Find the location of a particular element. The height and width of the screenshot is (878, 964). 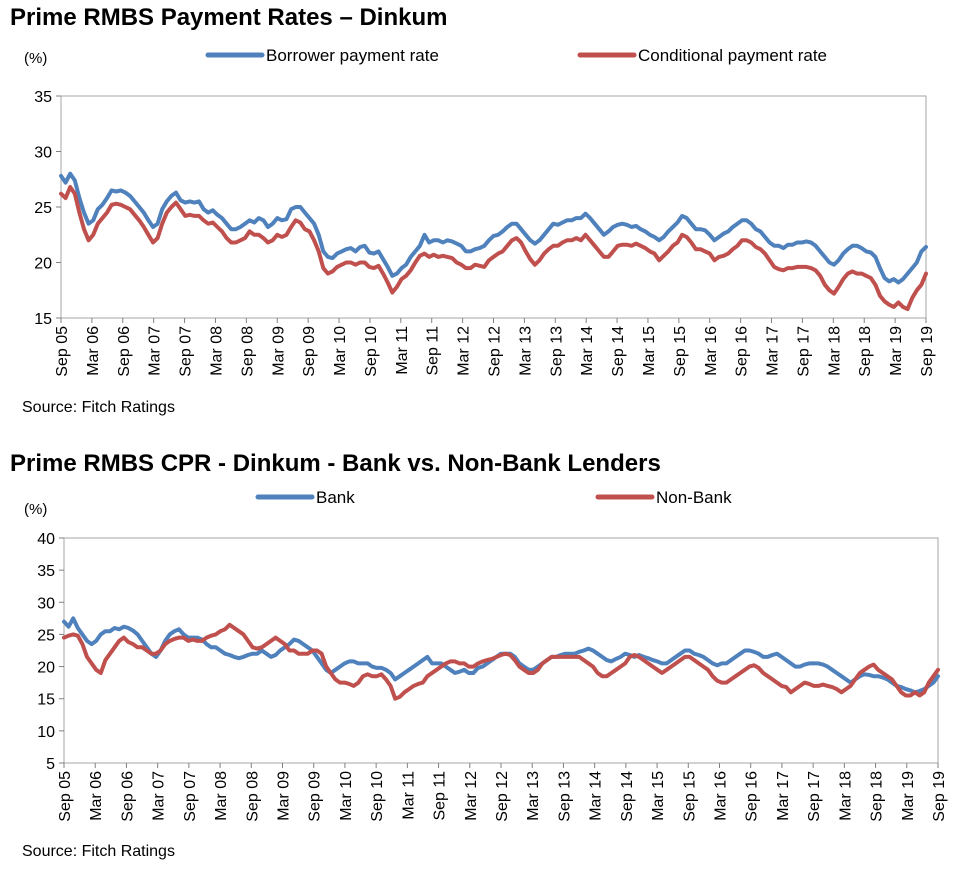

chart-title: Prime RMBS Payment Rates – Dinkum is located at coordinates (229, 17).